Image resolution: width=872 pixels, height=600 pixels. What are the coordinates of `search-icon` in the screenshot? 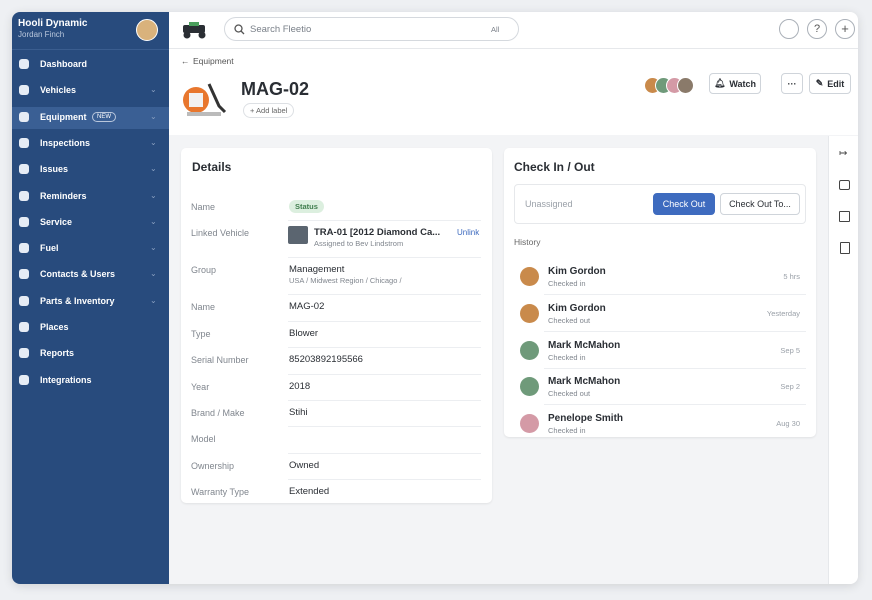 It's located at (239, 29).